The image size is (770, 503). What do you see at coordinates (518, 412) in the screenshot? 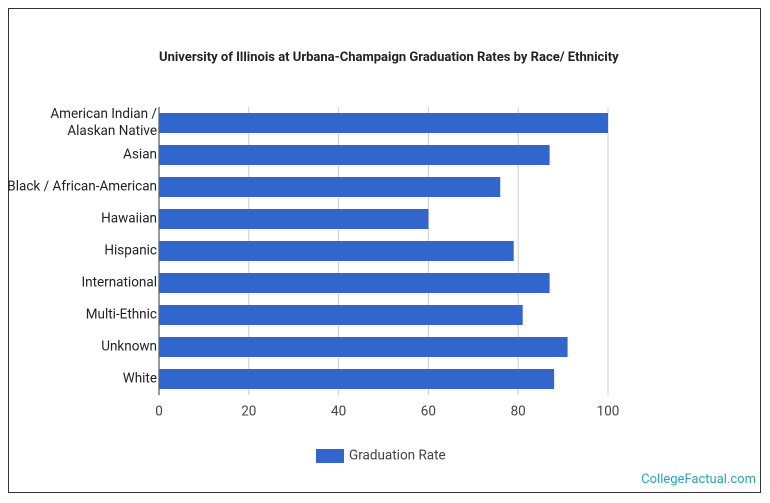
I see `x-tick-label: 80` at bounding box center [518, 412].